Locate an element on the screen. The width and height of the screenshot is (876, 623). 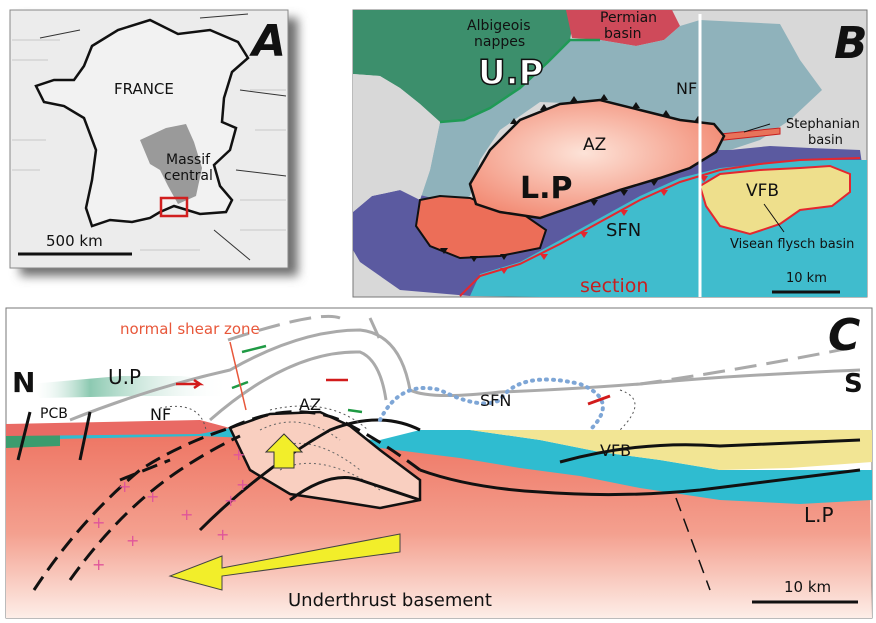
massif-central-shape is located at coordinates (171, 164).